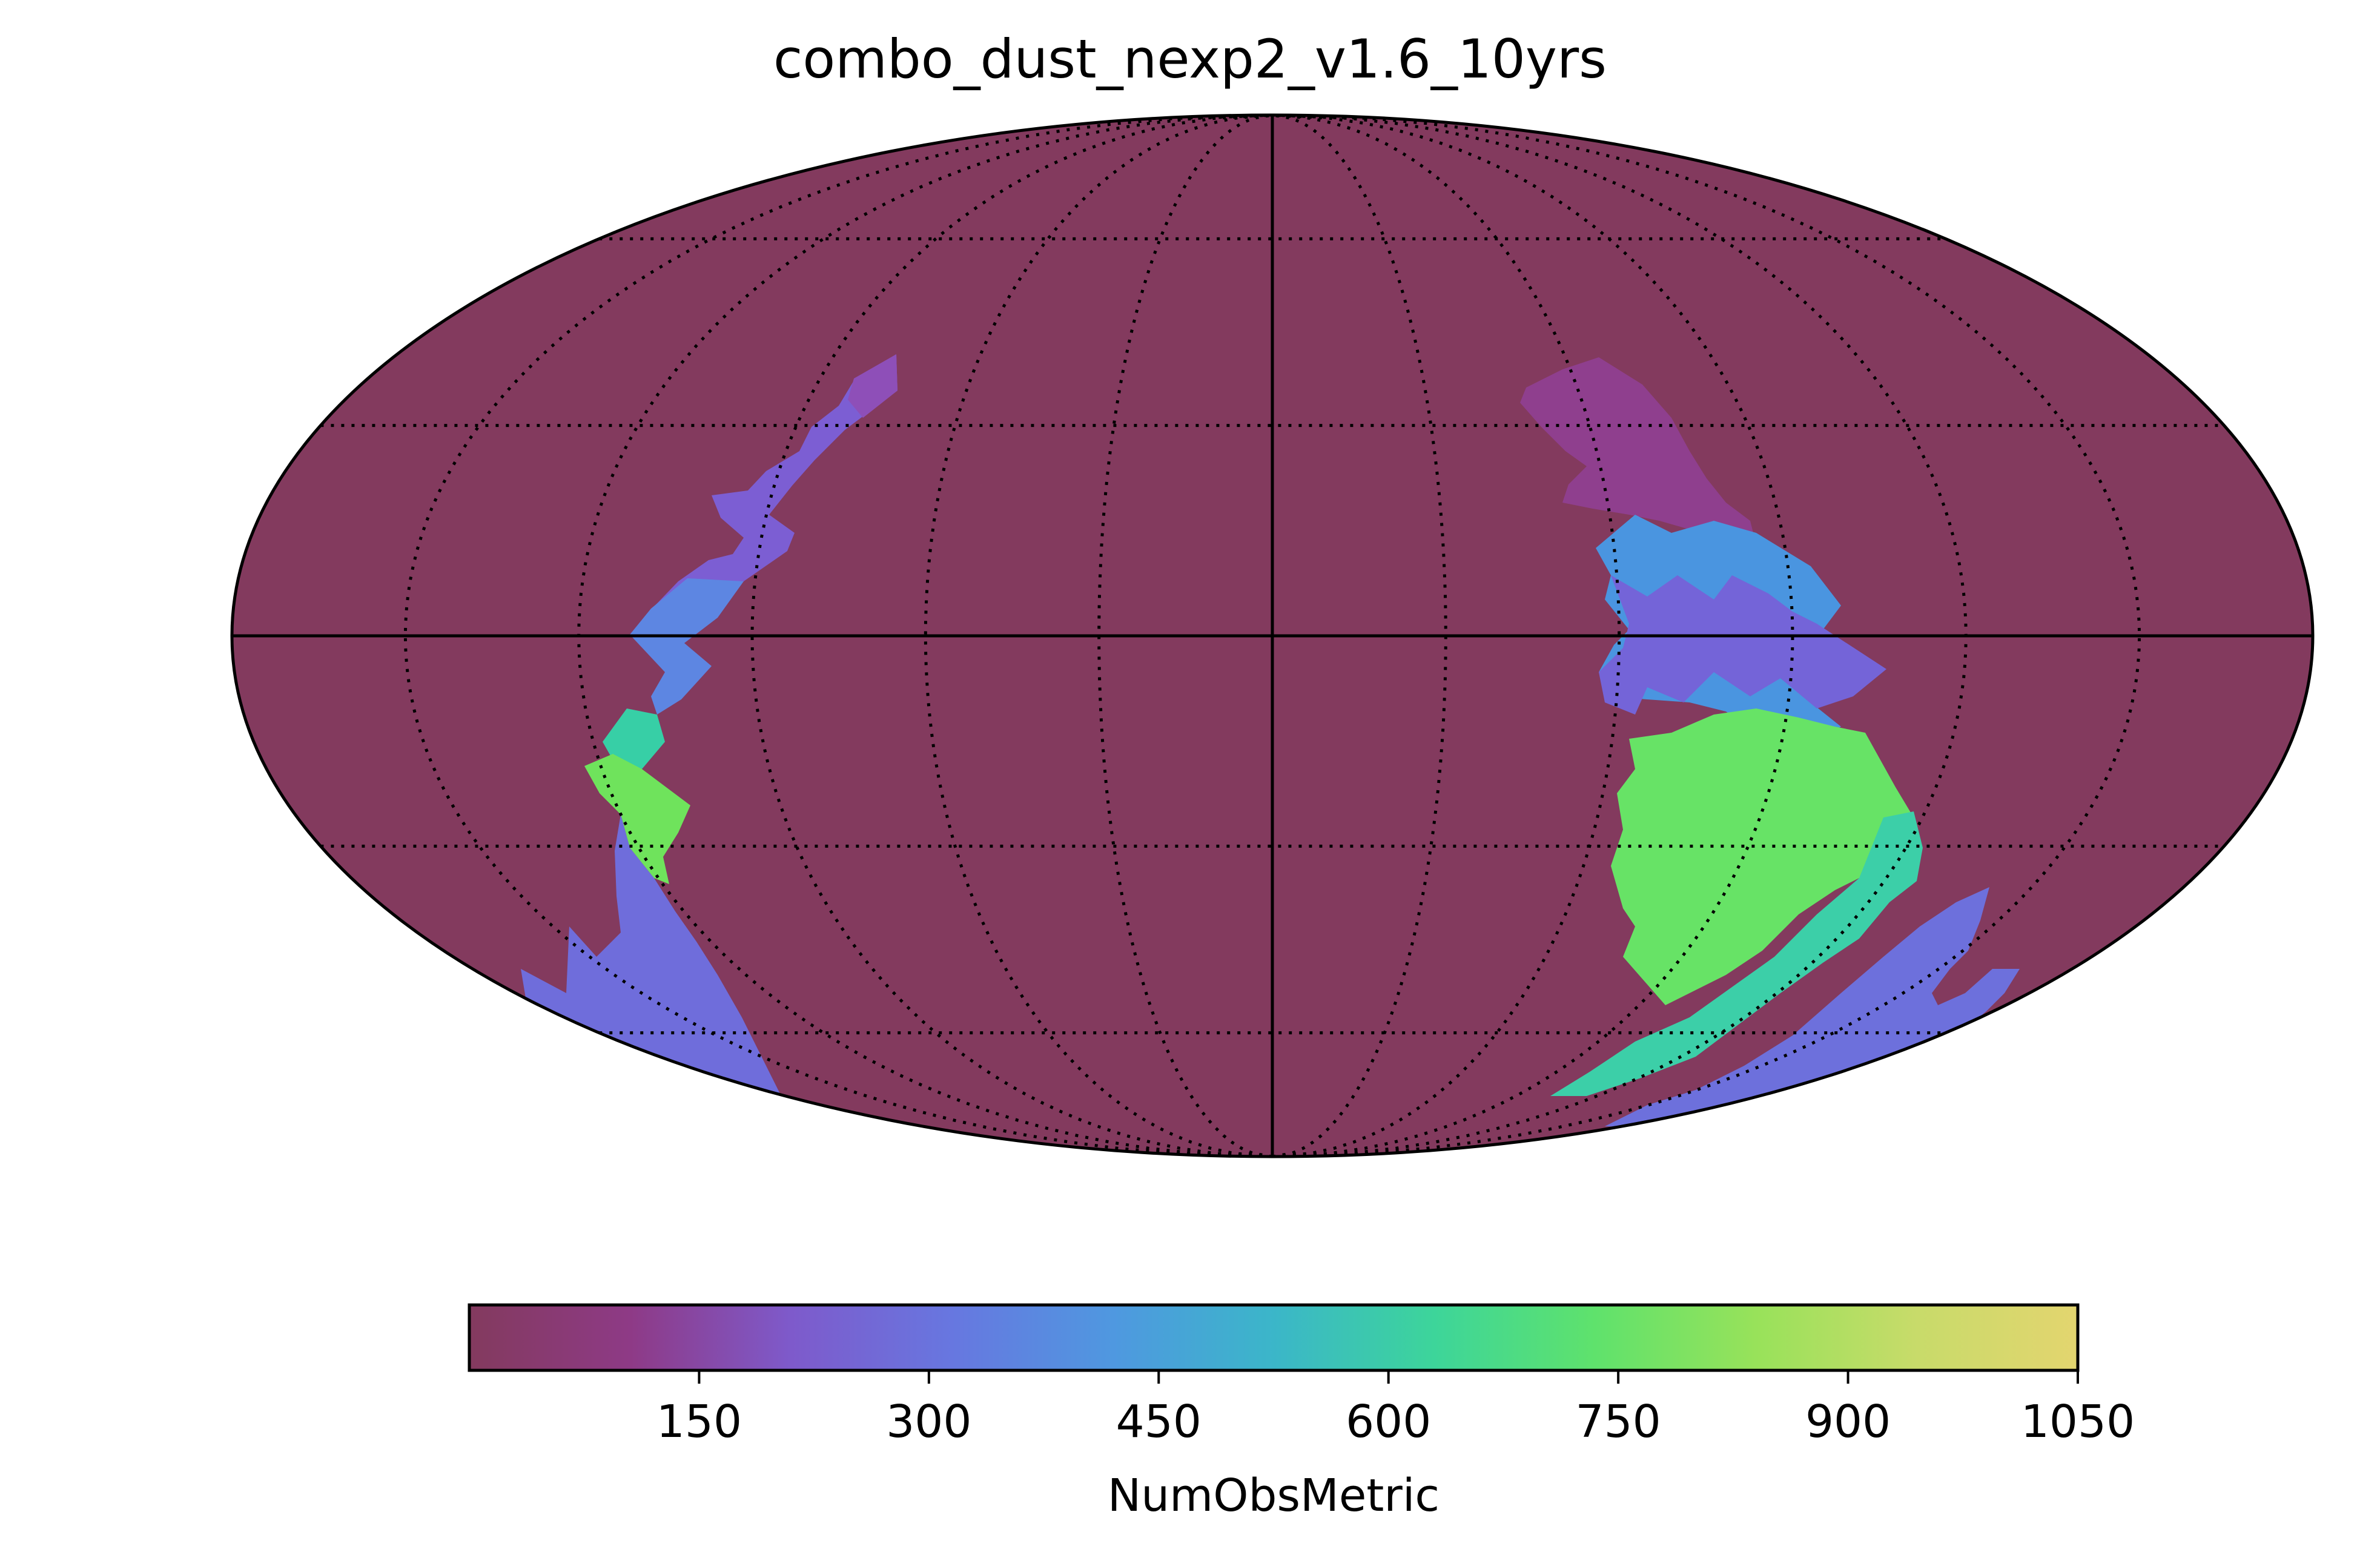 The image size is (2380, 1552). What do you see at coordinates (1742, 645) in the screenshot?
I see `region-right-arc-purple` at bounding box center [1742, 645].